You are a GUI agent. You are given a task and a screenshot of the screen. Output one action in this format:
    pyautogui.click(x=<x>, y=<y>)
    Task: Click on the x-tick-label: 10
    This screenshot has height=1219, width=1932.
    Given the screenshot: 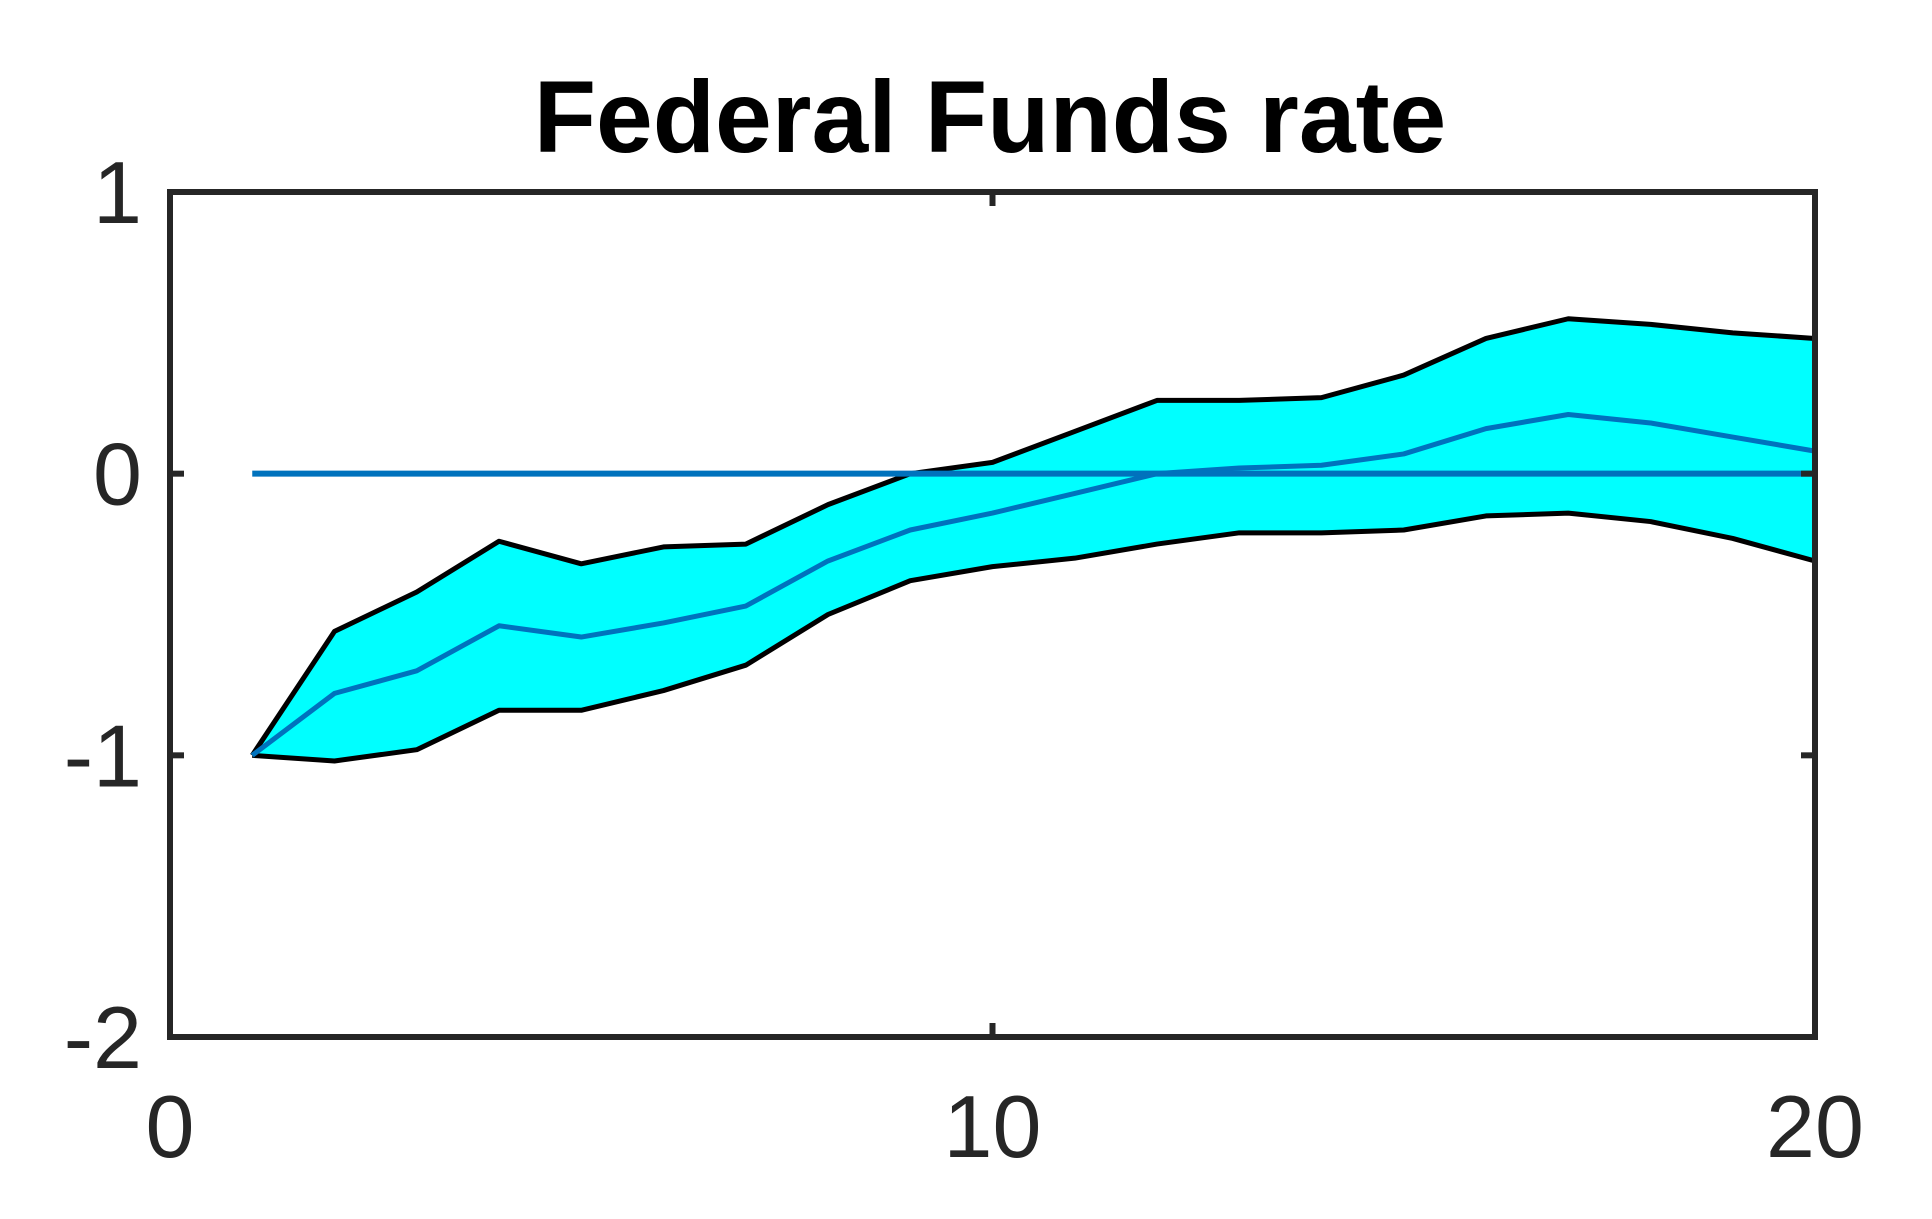 What is the action you would take?
    pyautogui.click(x=993, y=1126)
    